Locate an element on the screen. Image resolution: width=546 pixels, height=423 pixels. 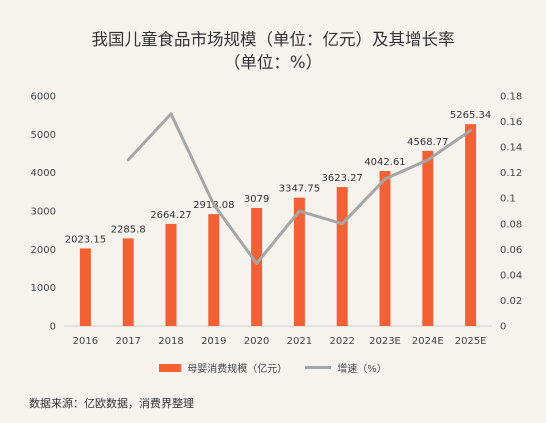
legend-swatch-line is located at coordinates (318, 367).